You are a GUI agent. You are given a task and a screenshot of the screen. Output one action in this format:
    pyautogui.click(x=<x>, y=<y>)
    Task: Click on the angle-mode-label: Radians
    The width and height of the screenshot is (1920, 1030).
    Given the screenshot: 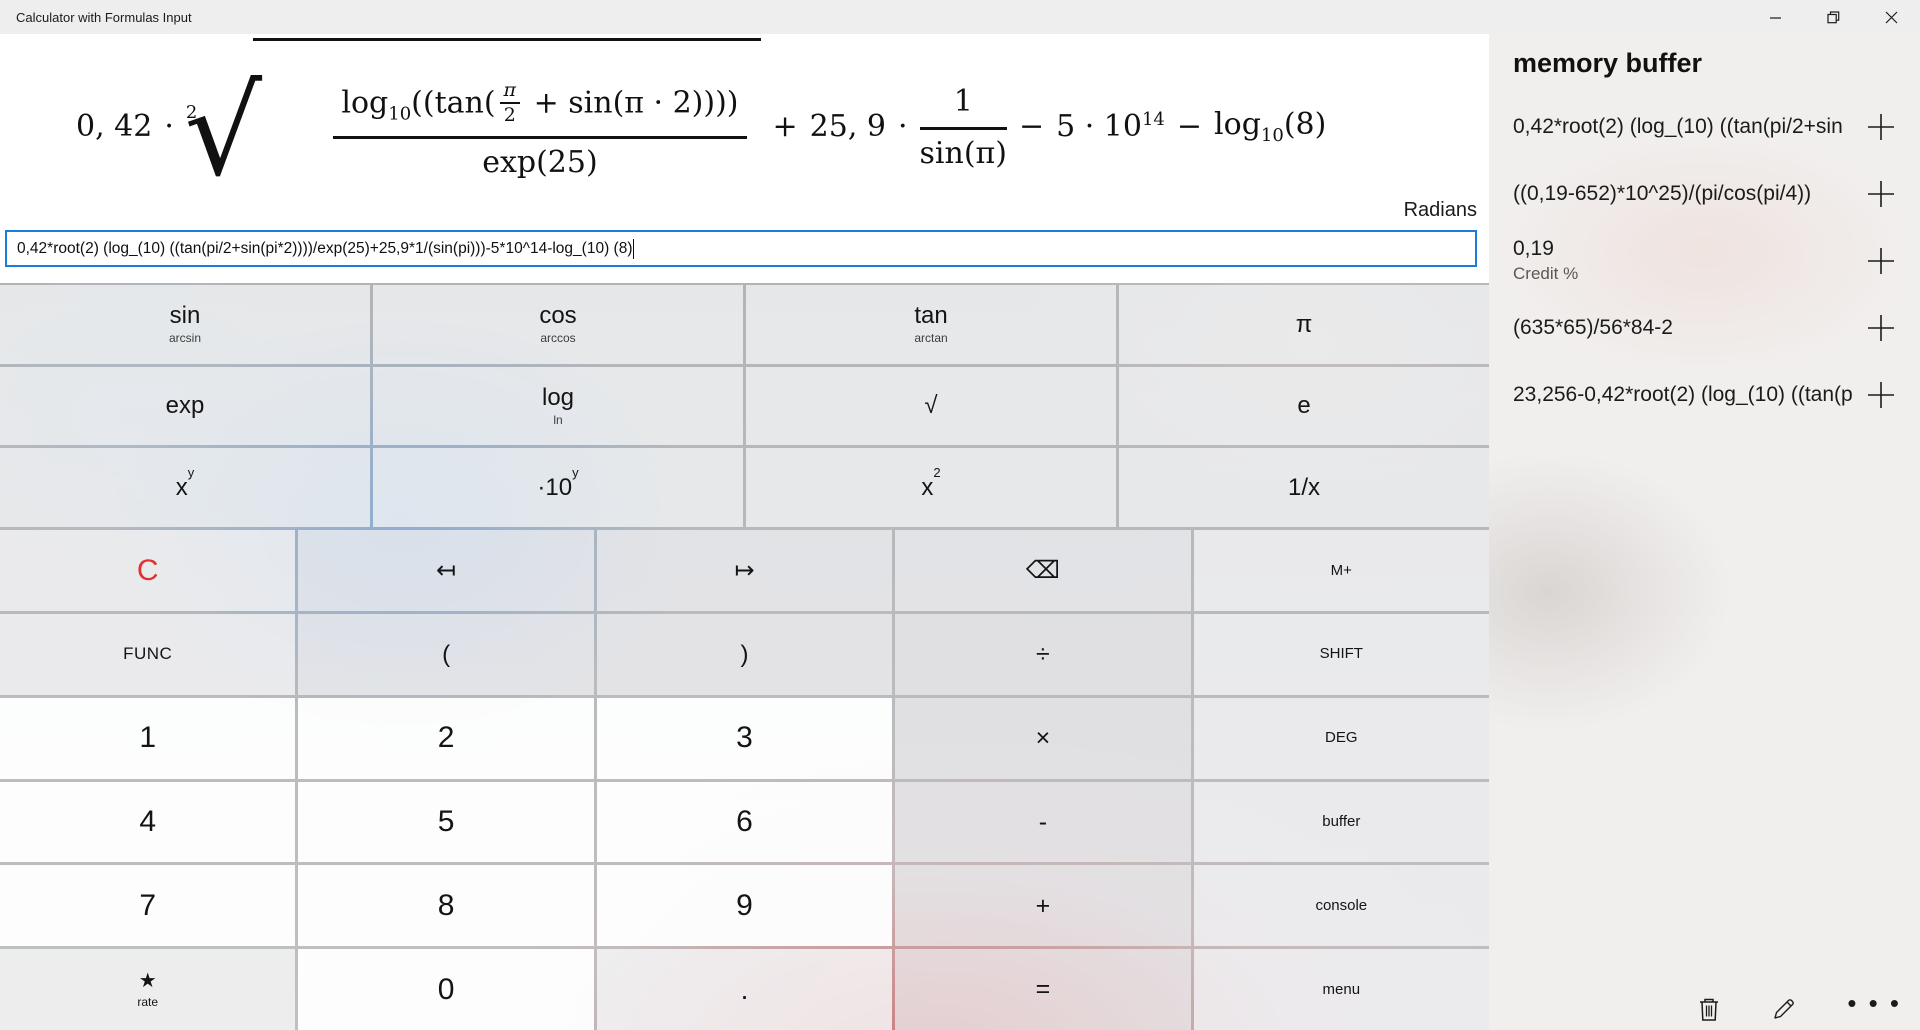 What is the action you would take?
    pyautogui.click(x=1440, y=210)
    